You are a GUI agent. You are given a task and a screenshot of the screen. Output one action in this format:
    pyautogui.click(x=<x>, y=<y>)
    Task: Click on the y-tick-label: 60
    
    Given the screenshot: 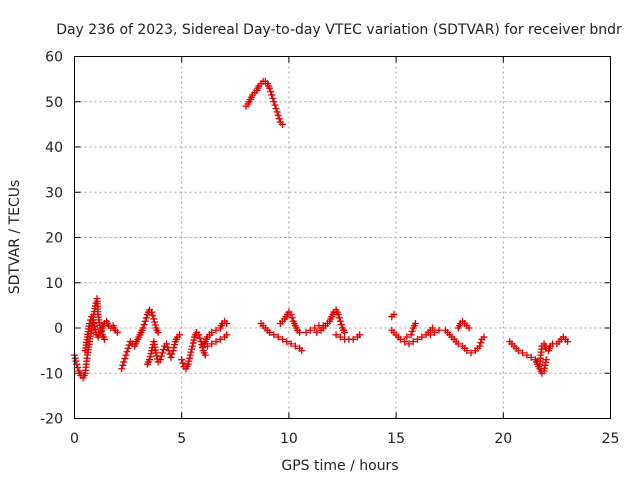 What is the action you would take?
    pyautogui.click(x=54, y=58)
    